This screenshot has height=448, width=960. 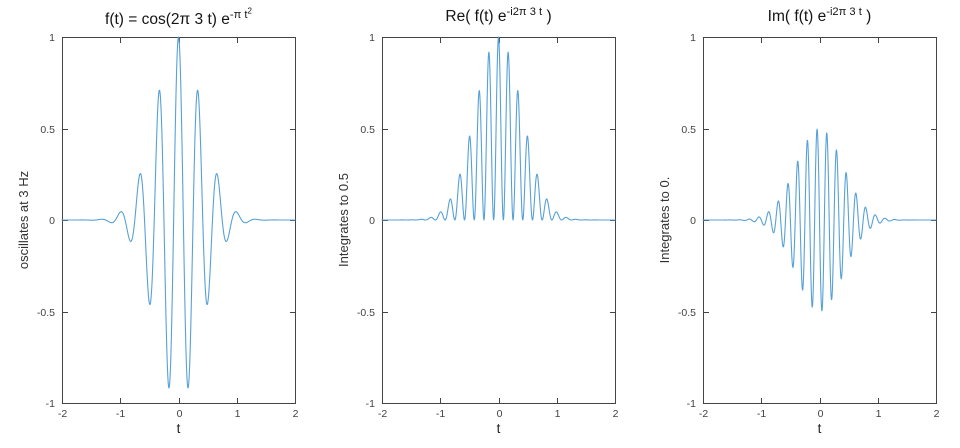 I want to click on xlabel-t-3: t, so click(x=819, y=428).